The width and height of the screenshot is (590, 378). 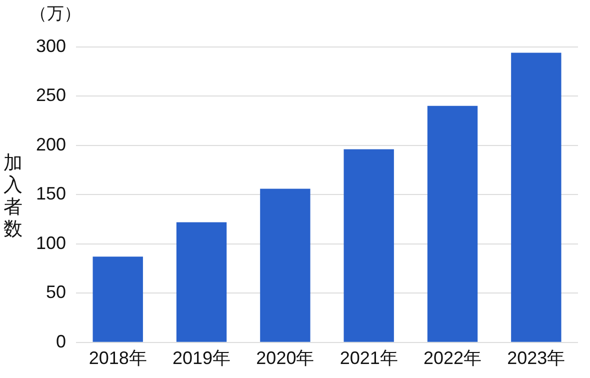 What do you see at coordinates (369, 358) in the screenshot?
I see `x-tick-label: 2021年` at bounding box center [369, 358].